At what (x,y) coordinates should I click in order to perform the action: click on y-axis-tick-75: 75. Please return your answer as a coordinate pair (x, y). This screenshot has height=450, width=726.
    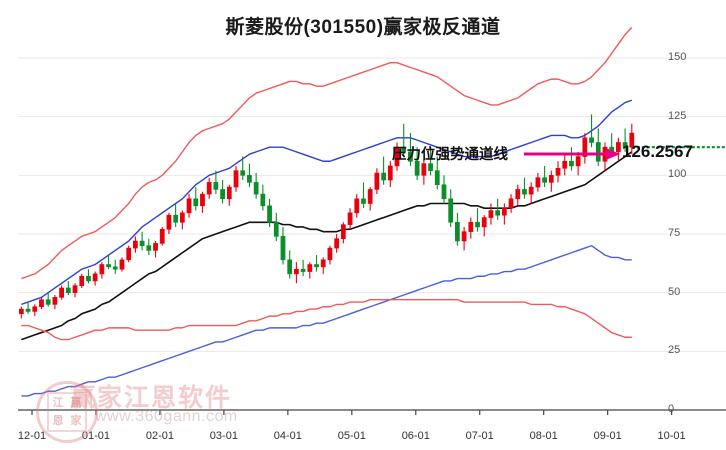
    Looking at the image, I should click on (674, 233).